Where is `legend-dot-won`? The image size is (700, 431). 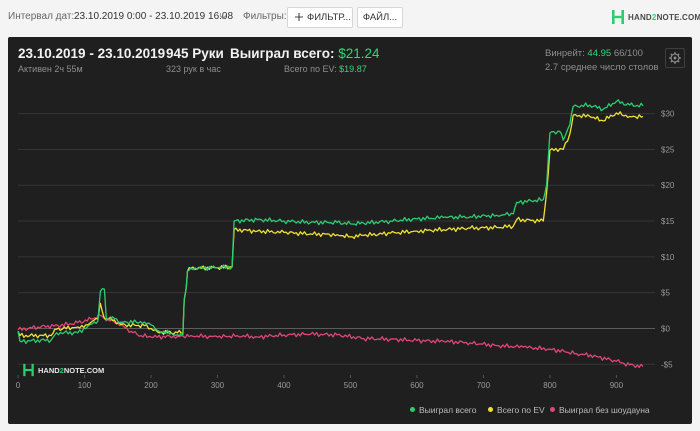
legend-dot-won is located at coordinates (412, 409).